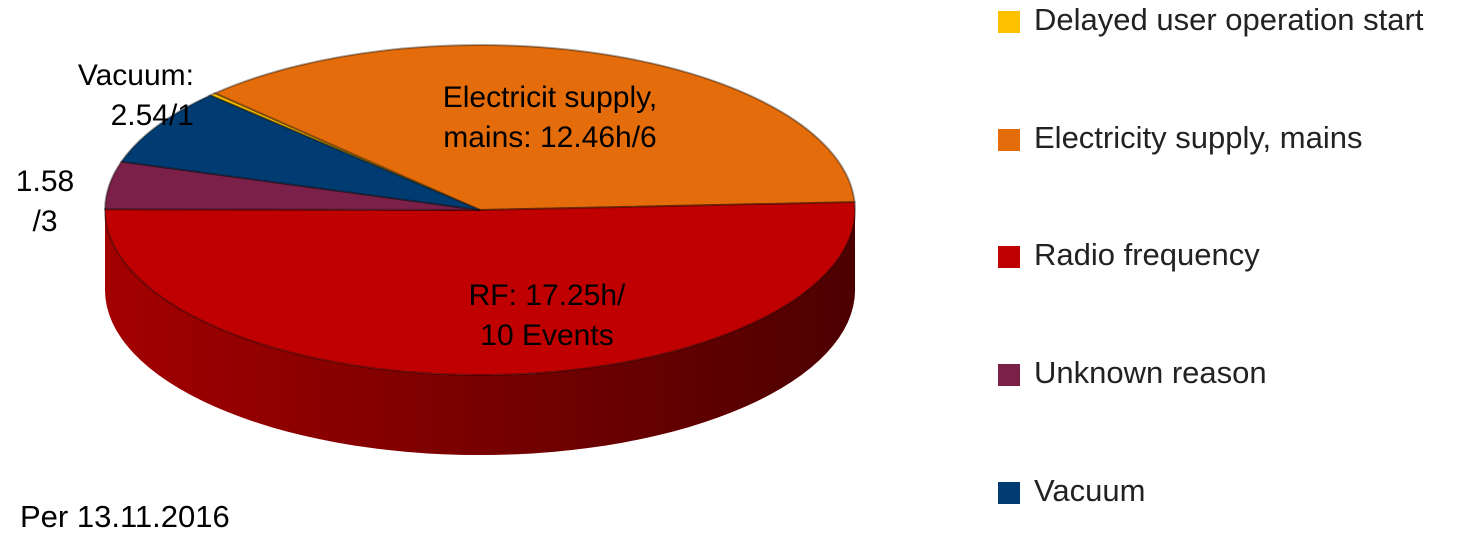  I want to click on legend-label: Electricity supply, mains, so click(1198, 137).